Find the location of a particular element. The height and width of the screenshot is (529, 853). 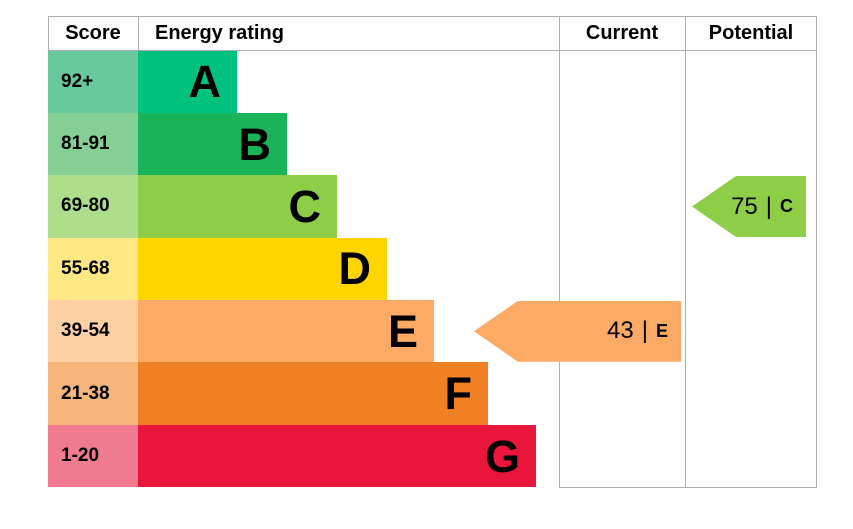

band-letter: G is located at coordinates (502, 456).